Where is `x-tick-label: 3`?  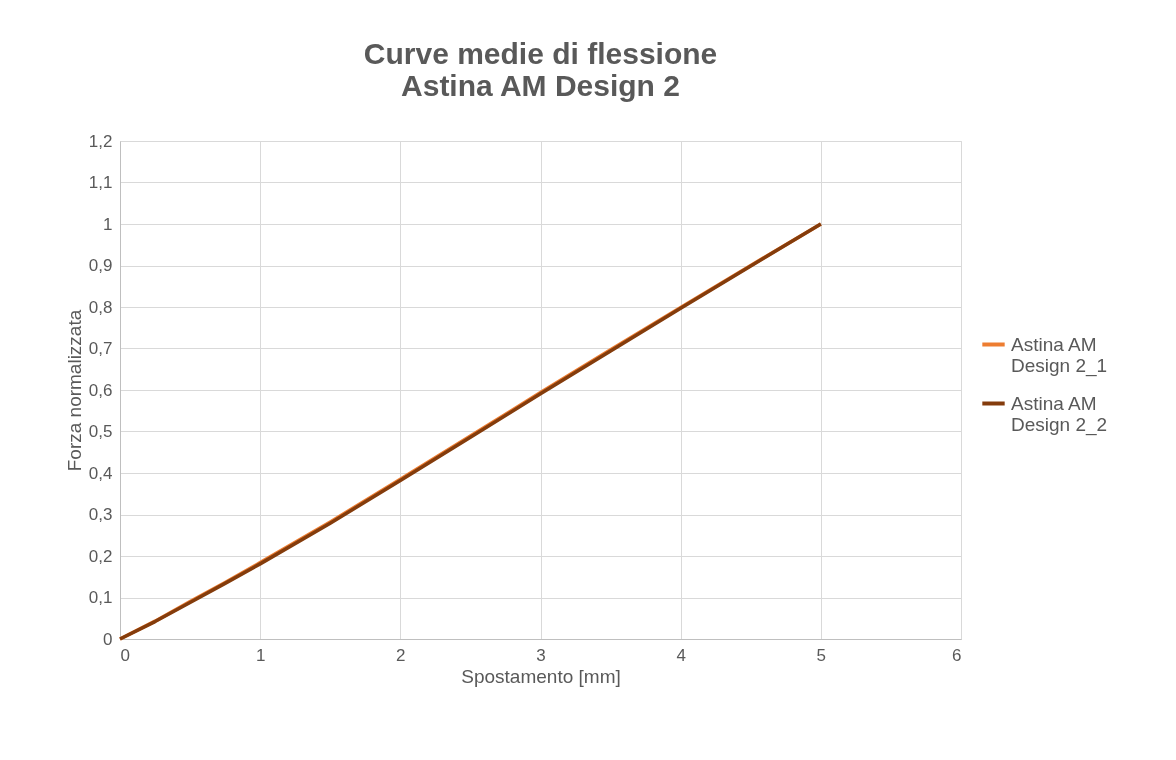 x-tick-label: 3 is located at coordinates (541, 655).